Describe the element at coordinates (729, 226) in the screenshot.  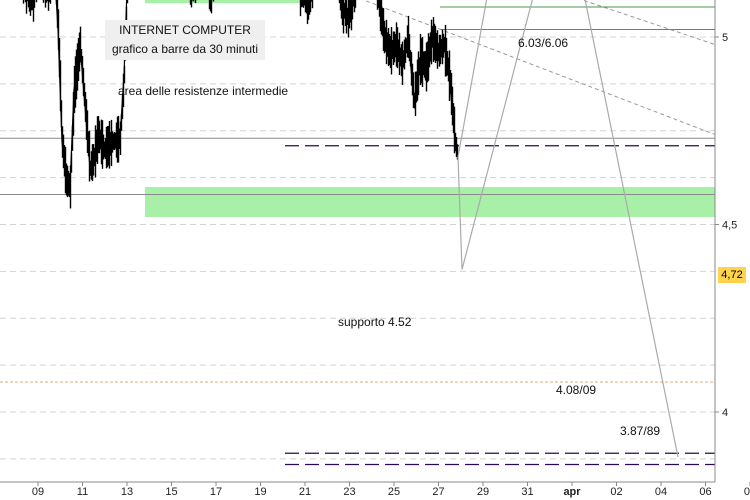
I see `y-tick-label: 4,5` at that location.